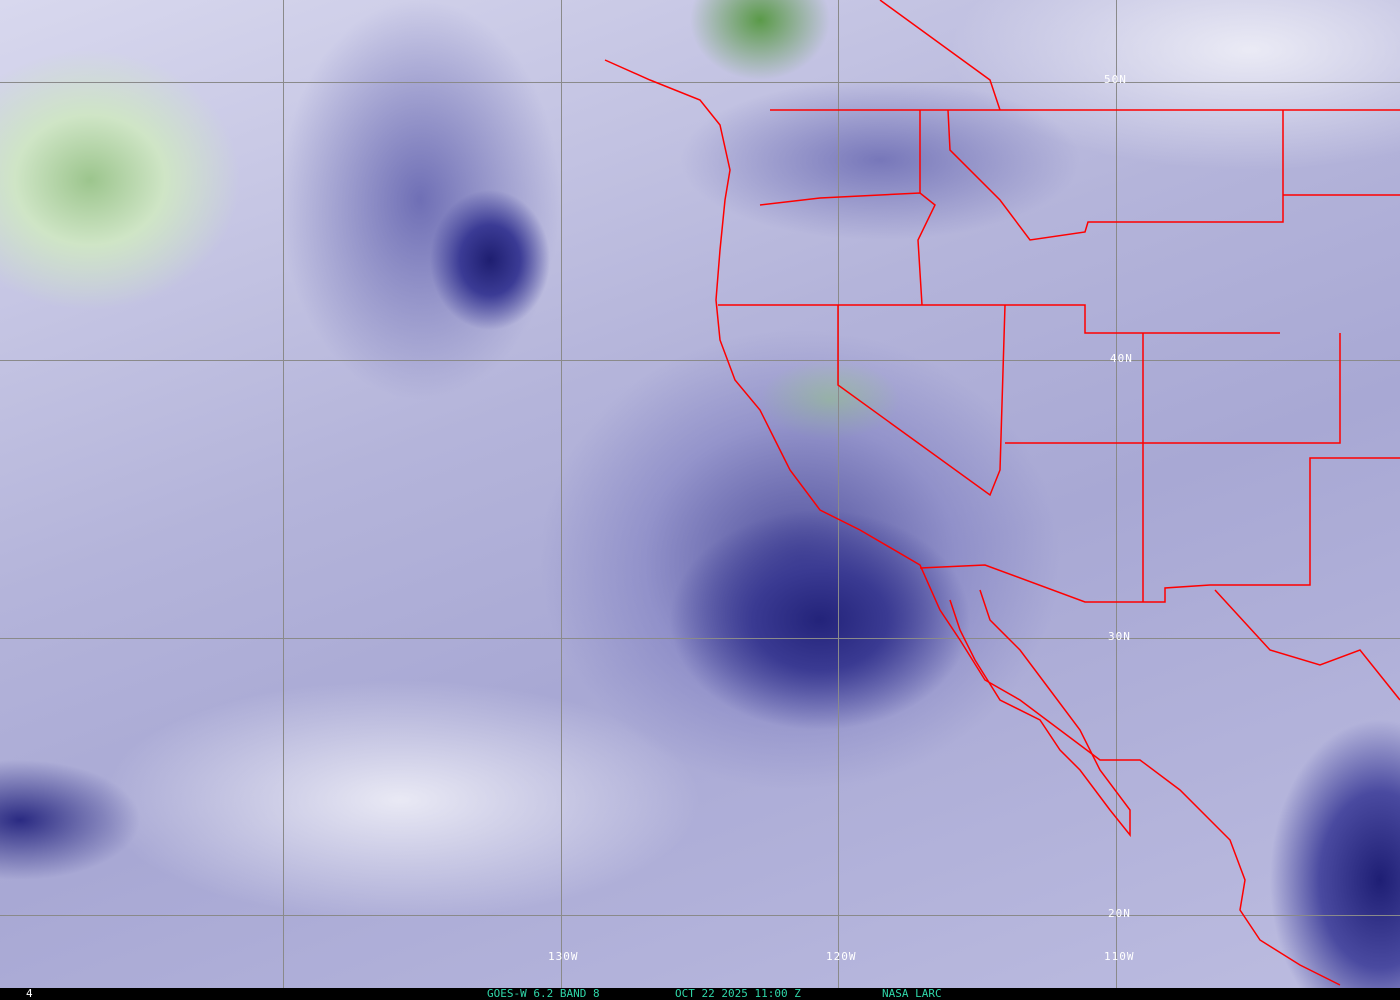 This screenshot has width=1400, height=1000. I want to click on lon-label-110w: 110W, so click(1119, 956).